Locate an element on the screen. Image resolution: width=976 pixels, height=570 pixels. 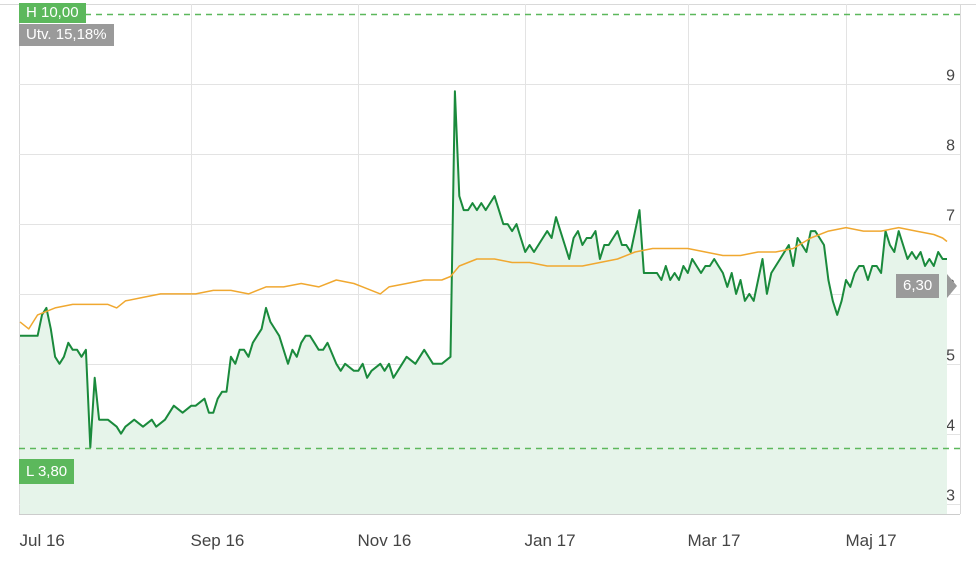
x-tick-label: Jan 17 is located at coordinates (550, 540).